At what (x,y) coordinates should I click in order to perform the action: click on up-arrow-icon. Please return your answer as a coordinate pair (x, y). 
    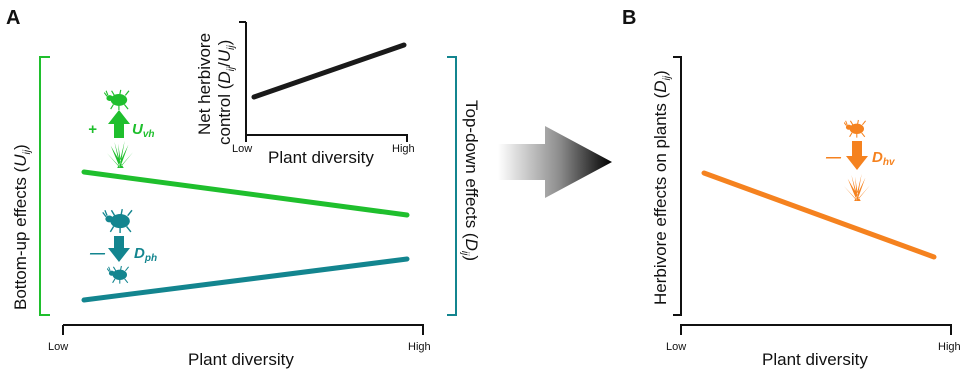
    Looking at the image, I should click on (119, 124).